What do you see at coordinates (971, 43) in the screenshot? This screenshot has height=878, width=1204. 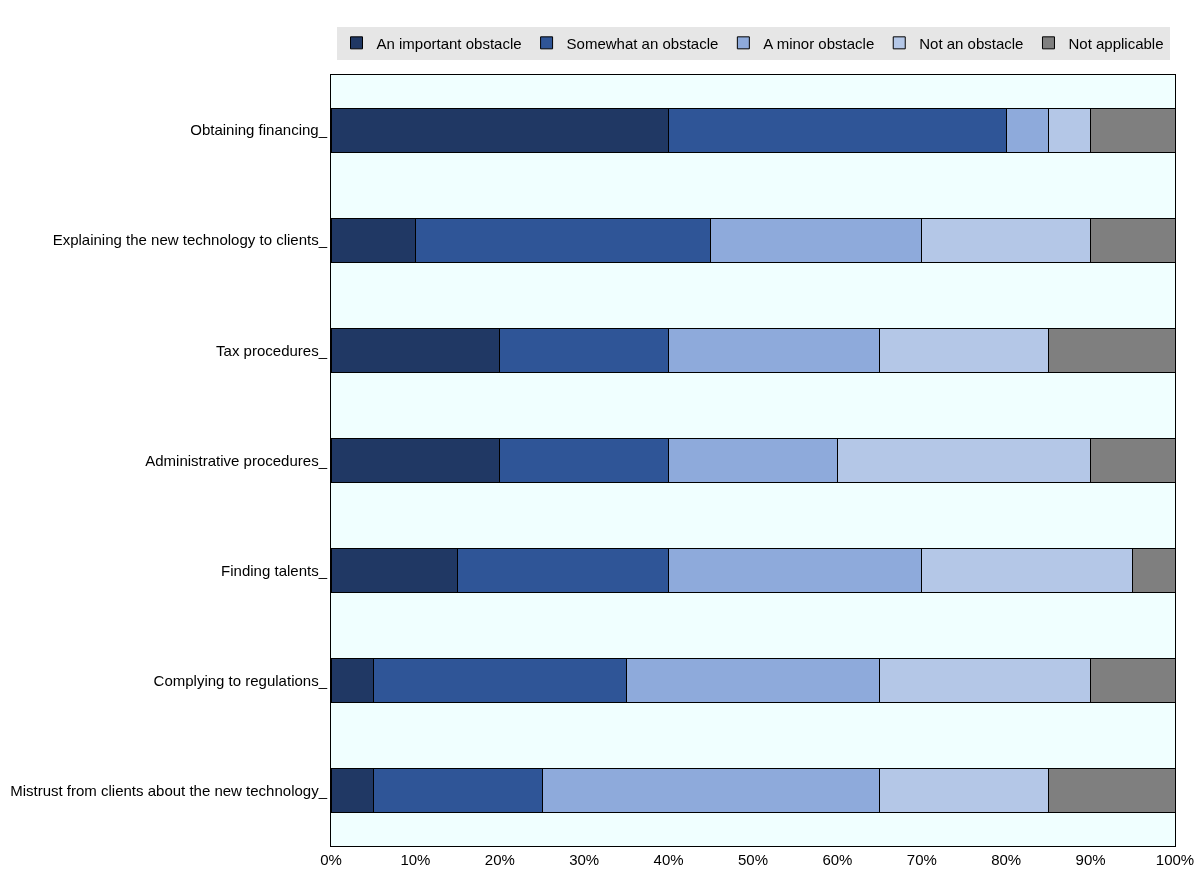 I see `legend-label: Not an obstacle` at bounding box center [971, 43].